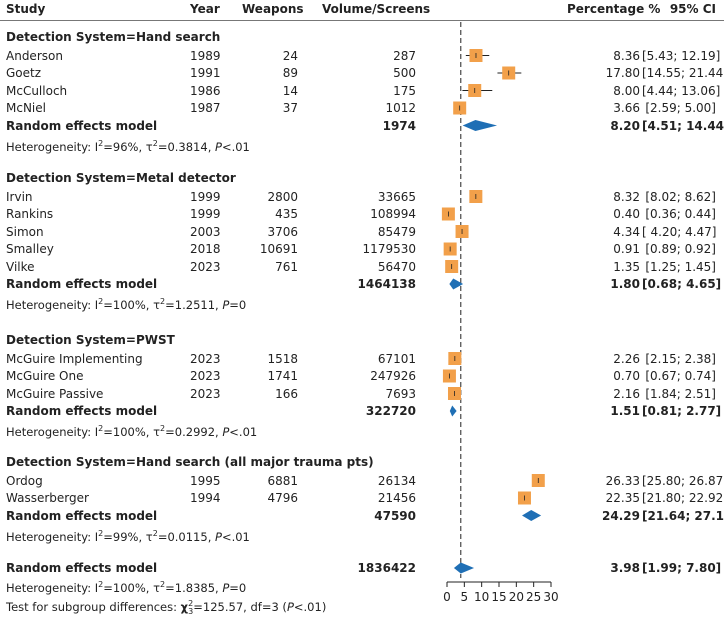  I want to click on study-name: Smalley, so click(30, 249).